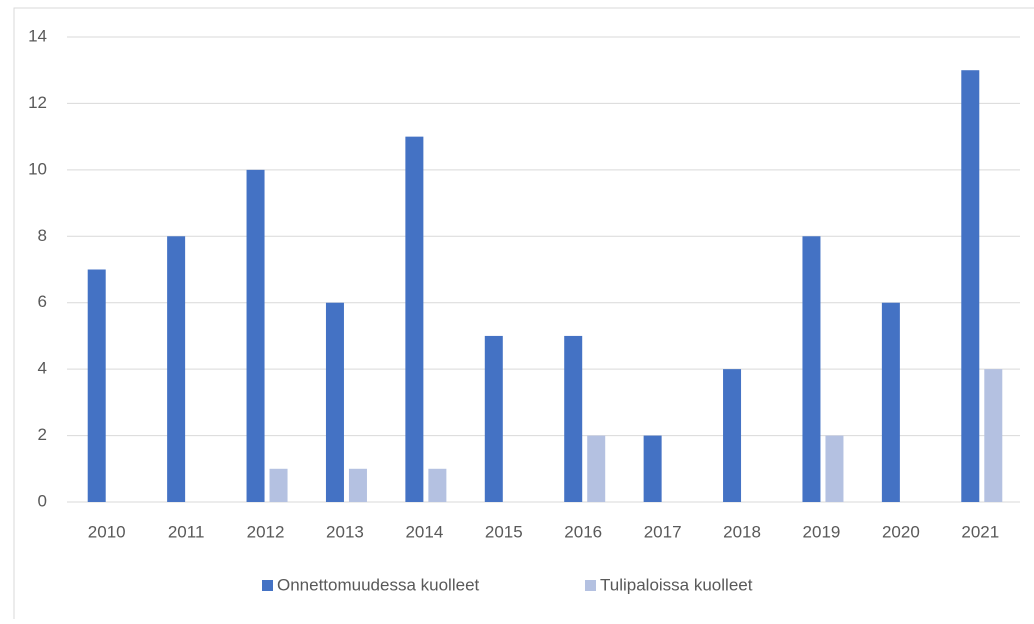  What do you see at coordinates (37, 35) in the screenshot?
I see `y-tick-label: 14` at bounding box center [37, 35].